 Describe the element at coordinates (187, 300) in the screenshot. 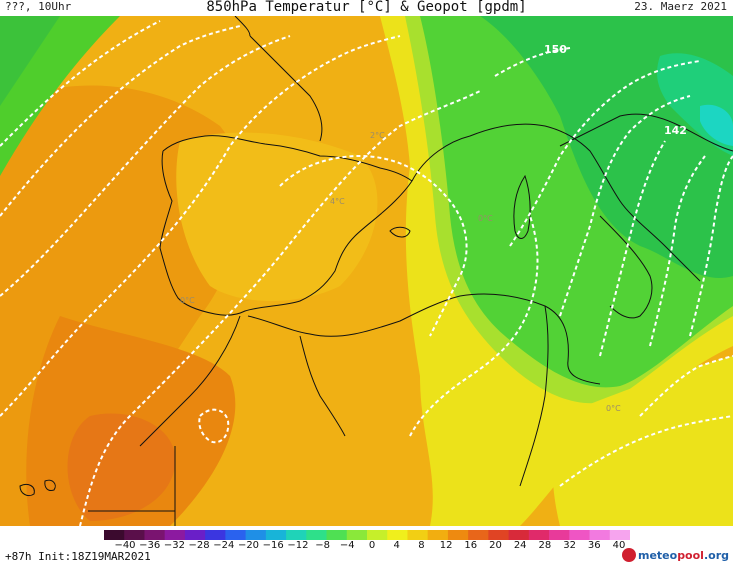

I see `isotherm-label-0c-b: 0°C` at that location.